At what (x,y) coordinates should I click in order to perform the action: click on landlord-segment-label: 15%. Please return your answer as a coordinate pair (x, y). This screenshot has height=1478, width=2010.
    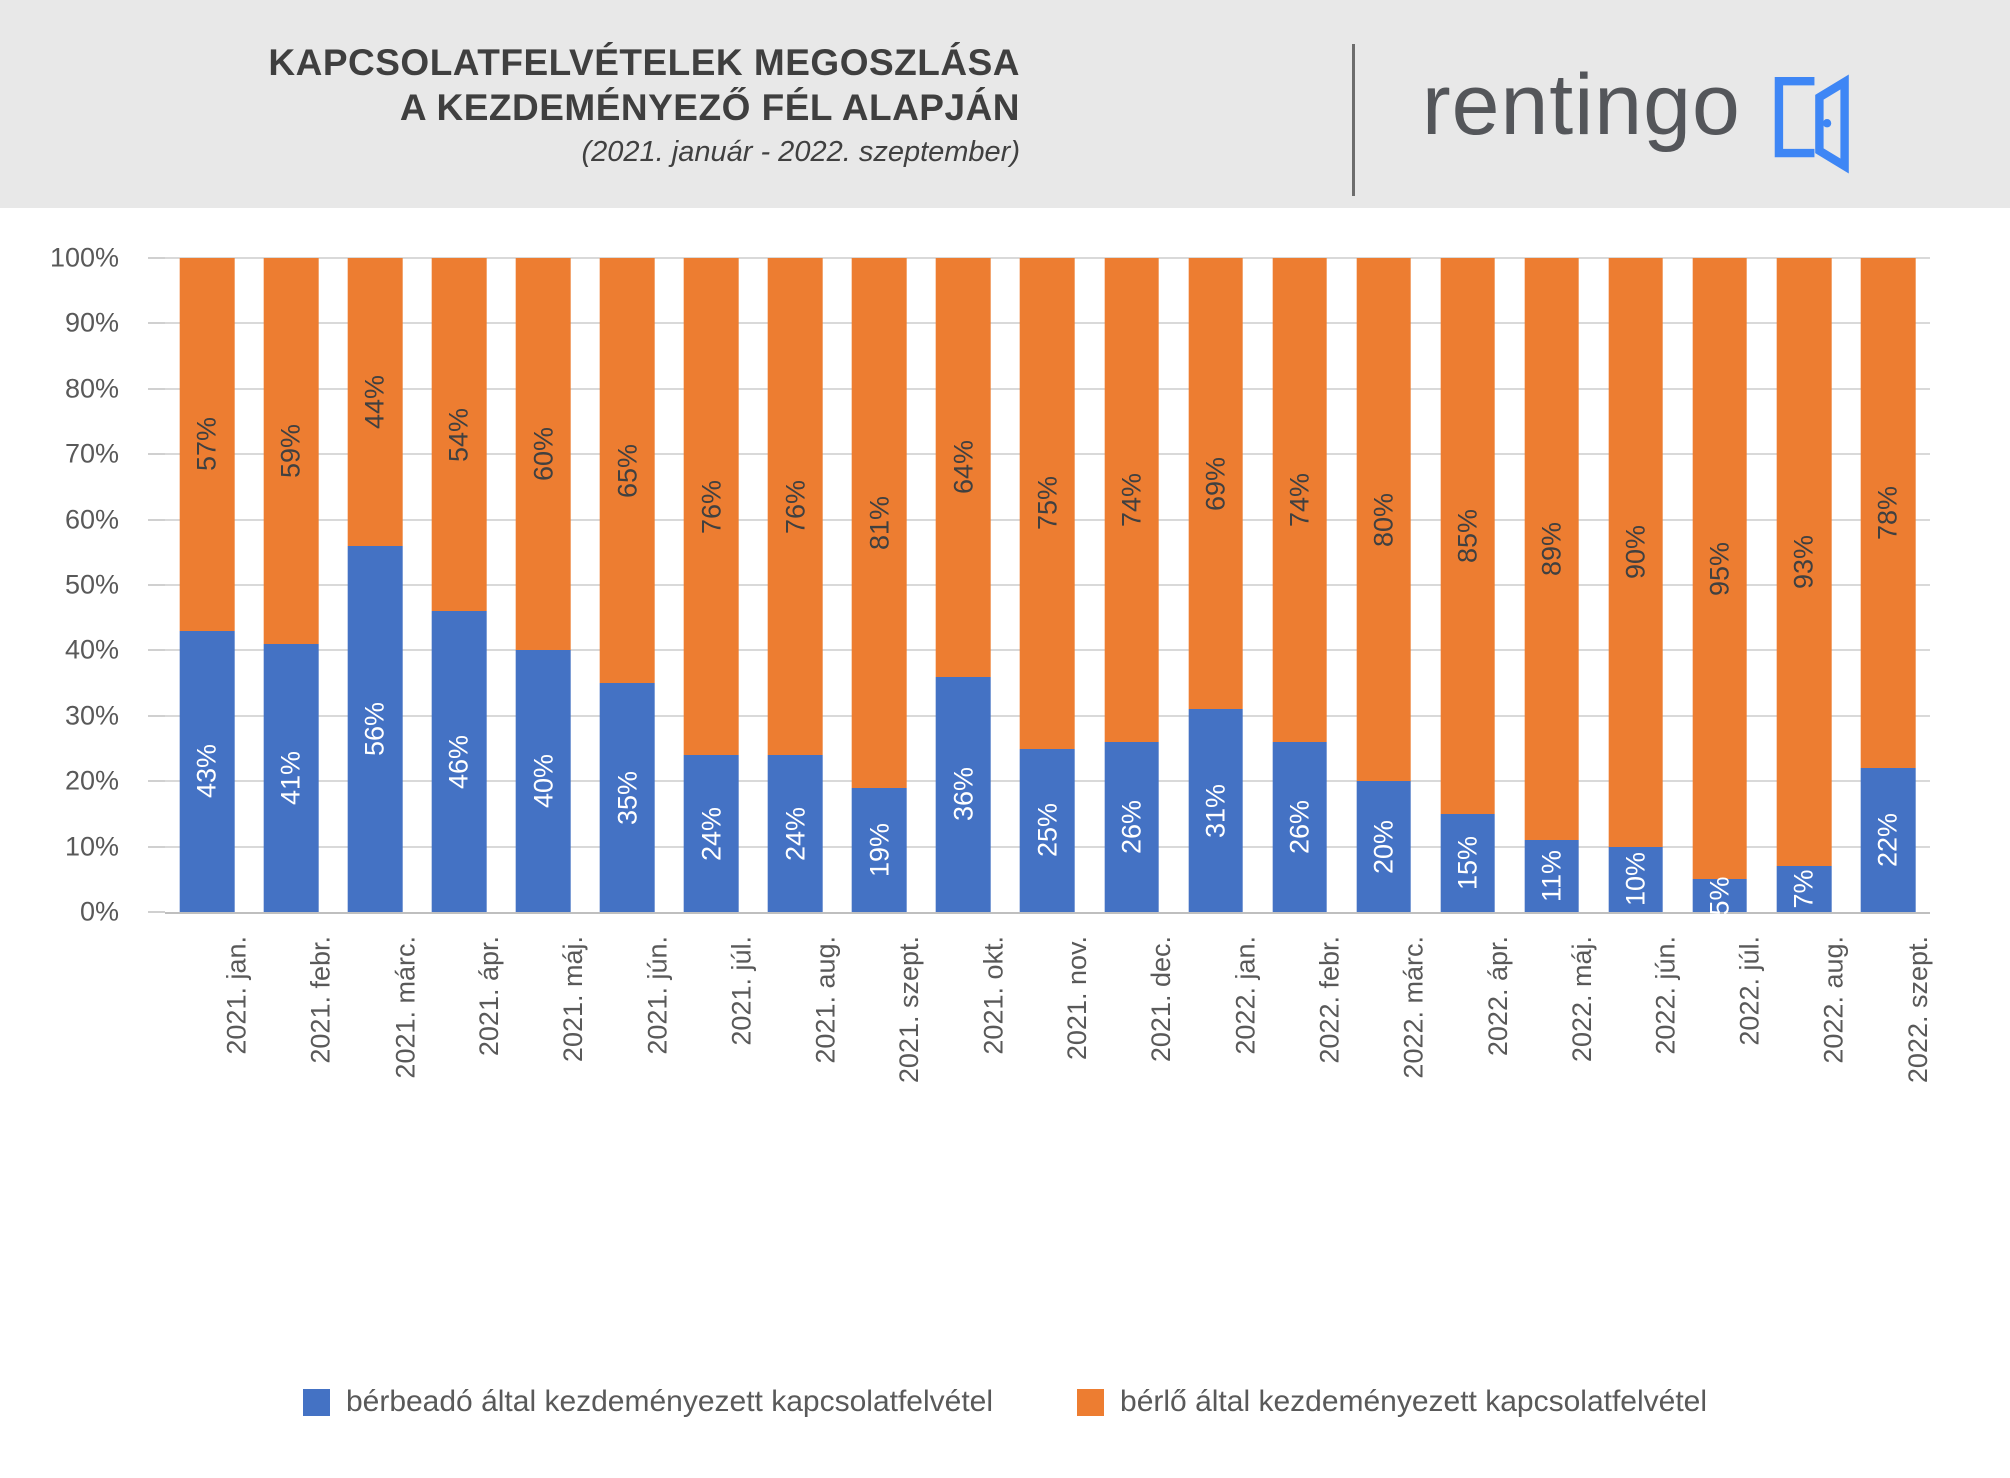
    Looking at the image, I should click on (1467, 862).